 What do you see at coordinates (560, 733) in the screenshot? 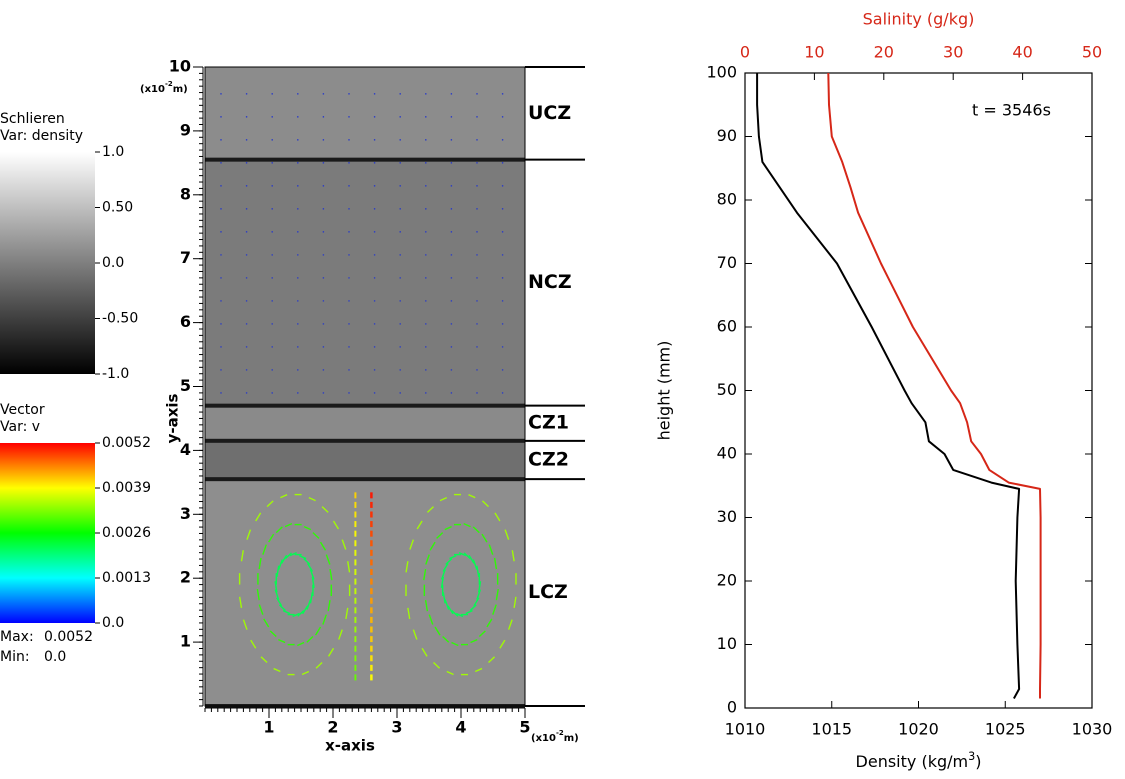
I see `x-unit-exp: -2` at bounding box center [560, 733].